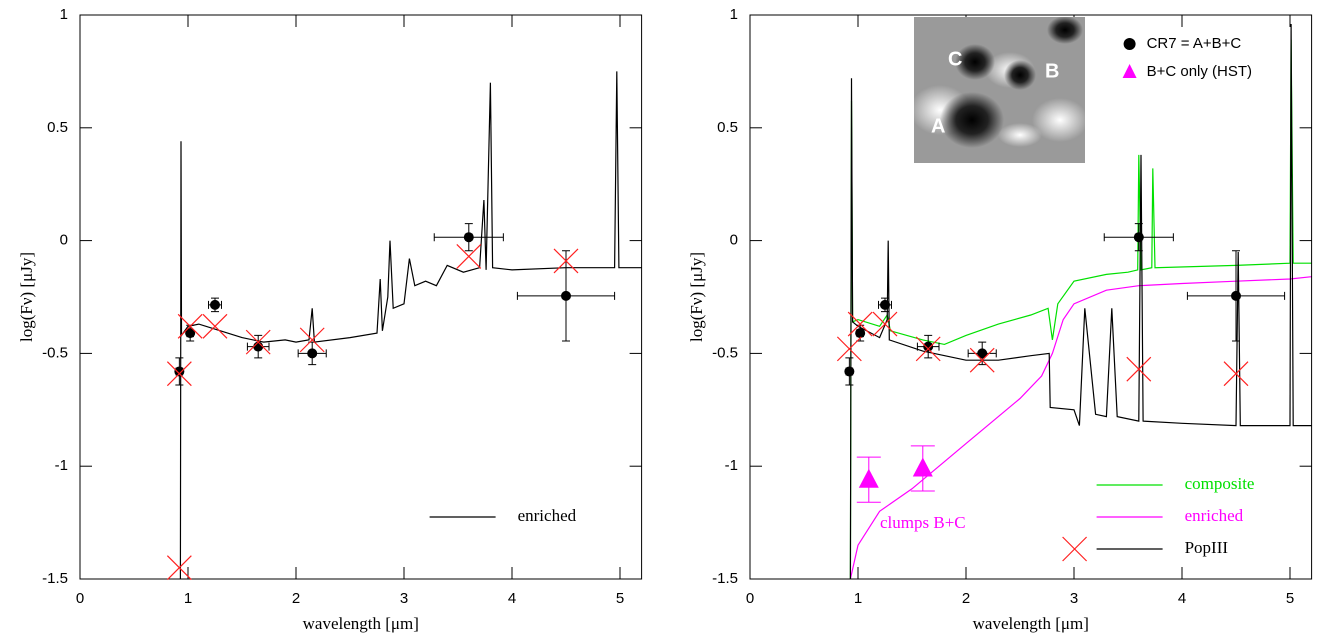 Image resolution: width=1318 pixels, height=637 pixels. Describe the element at coordinates (1052, 71) in the screenshot. I see `inset-label: B` at that location.